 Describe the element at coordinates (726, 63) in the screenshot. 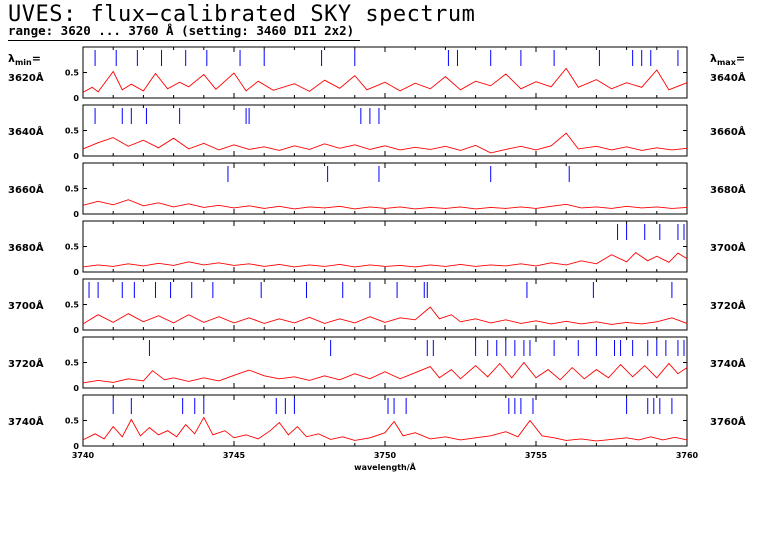

I see `lambda-max-subscript: max` at that location.